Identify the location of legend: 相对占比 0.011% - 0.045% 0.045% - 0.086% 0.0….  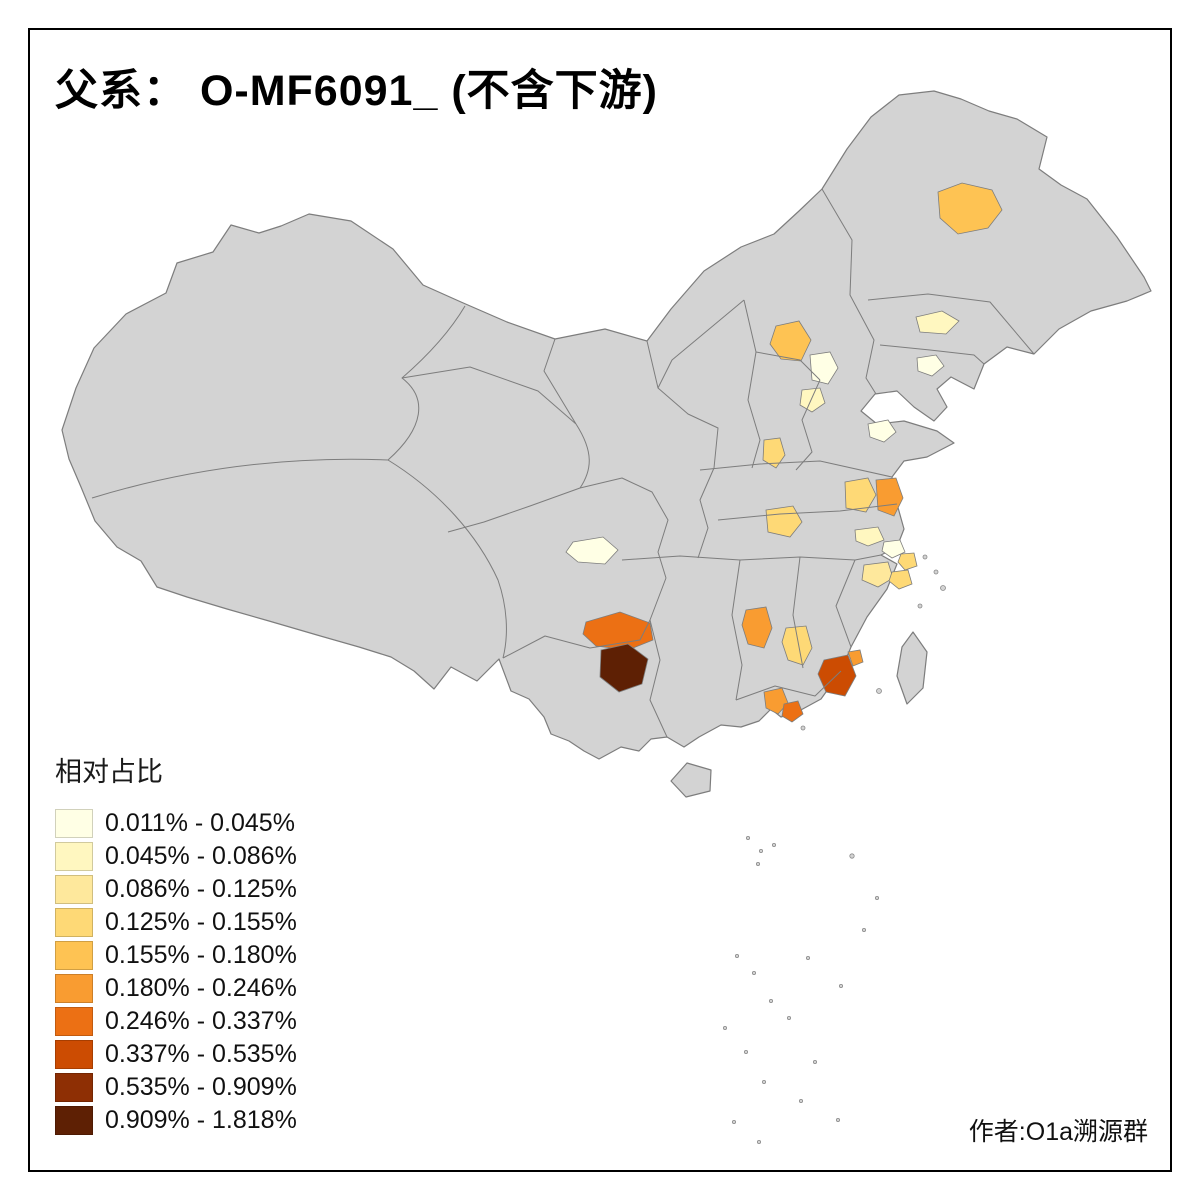
(176, 943).